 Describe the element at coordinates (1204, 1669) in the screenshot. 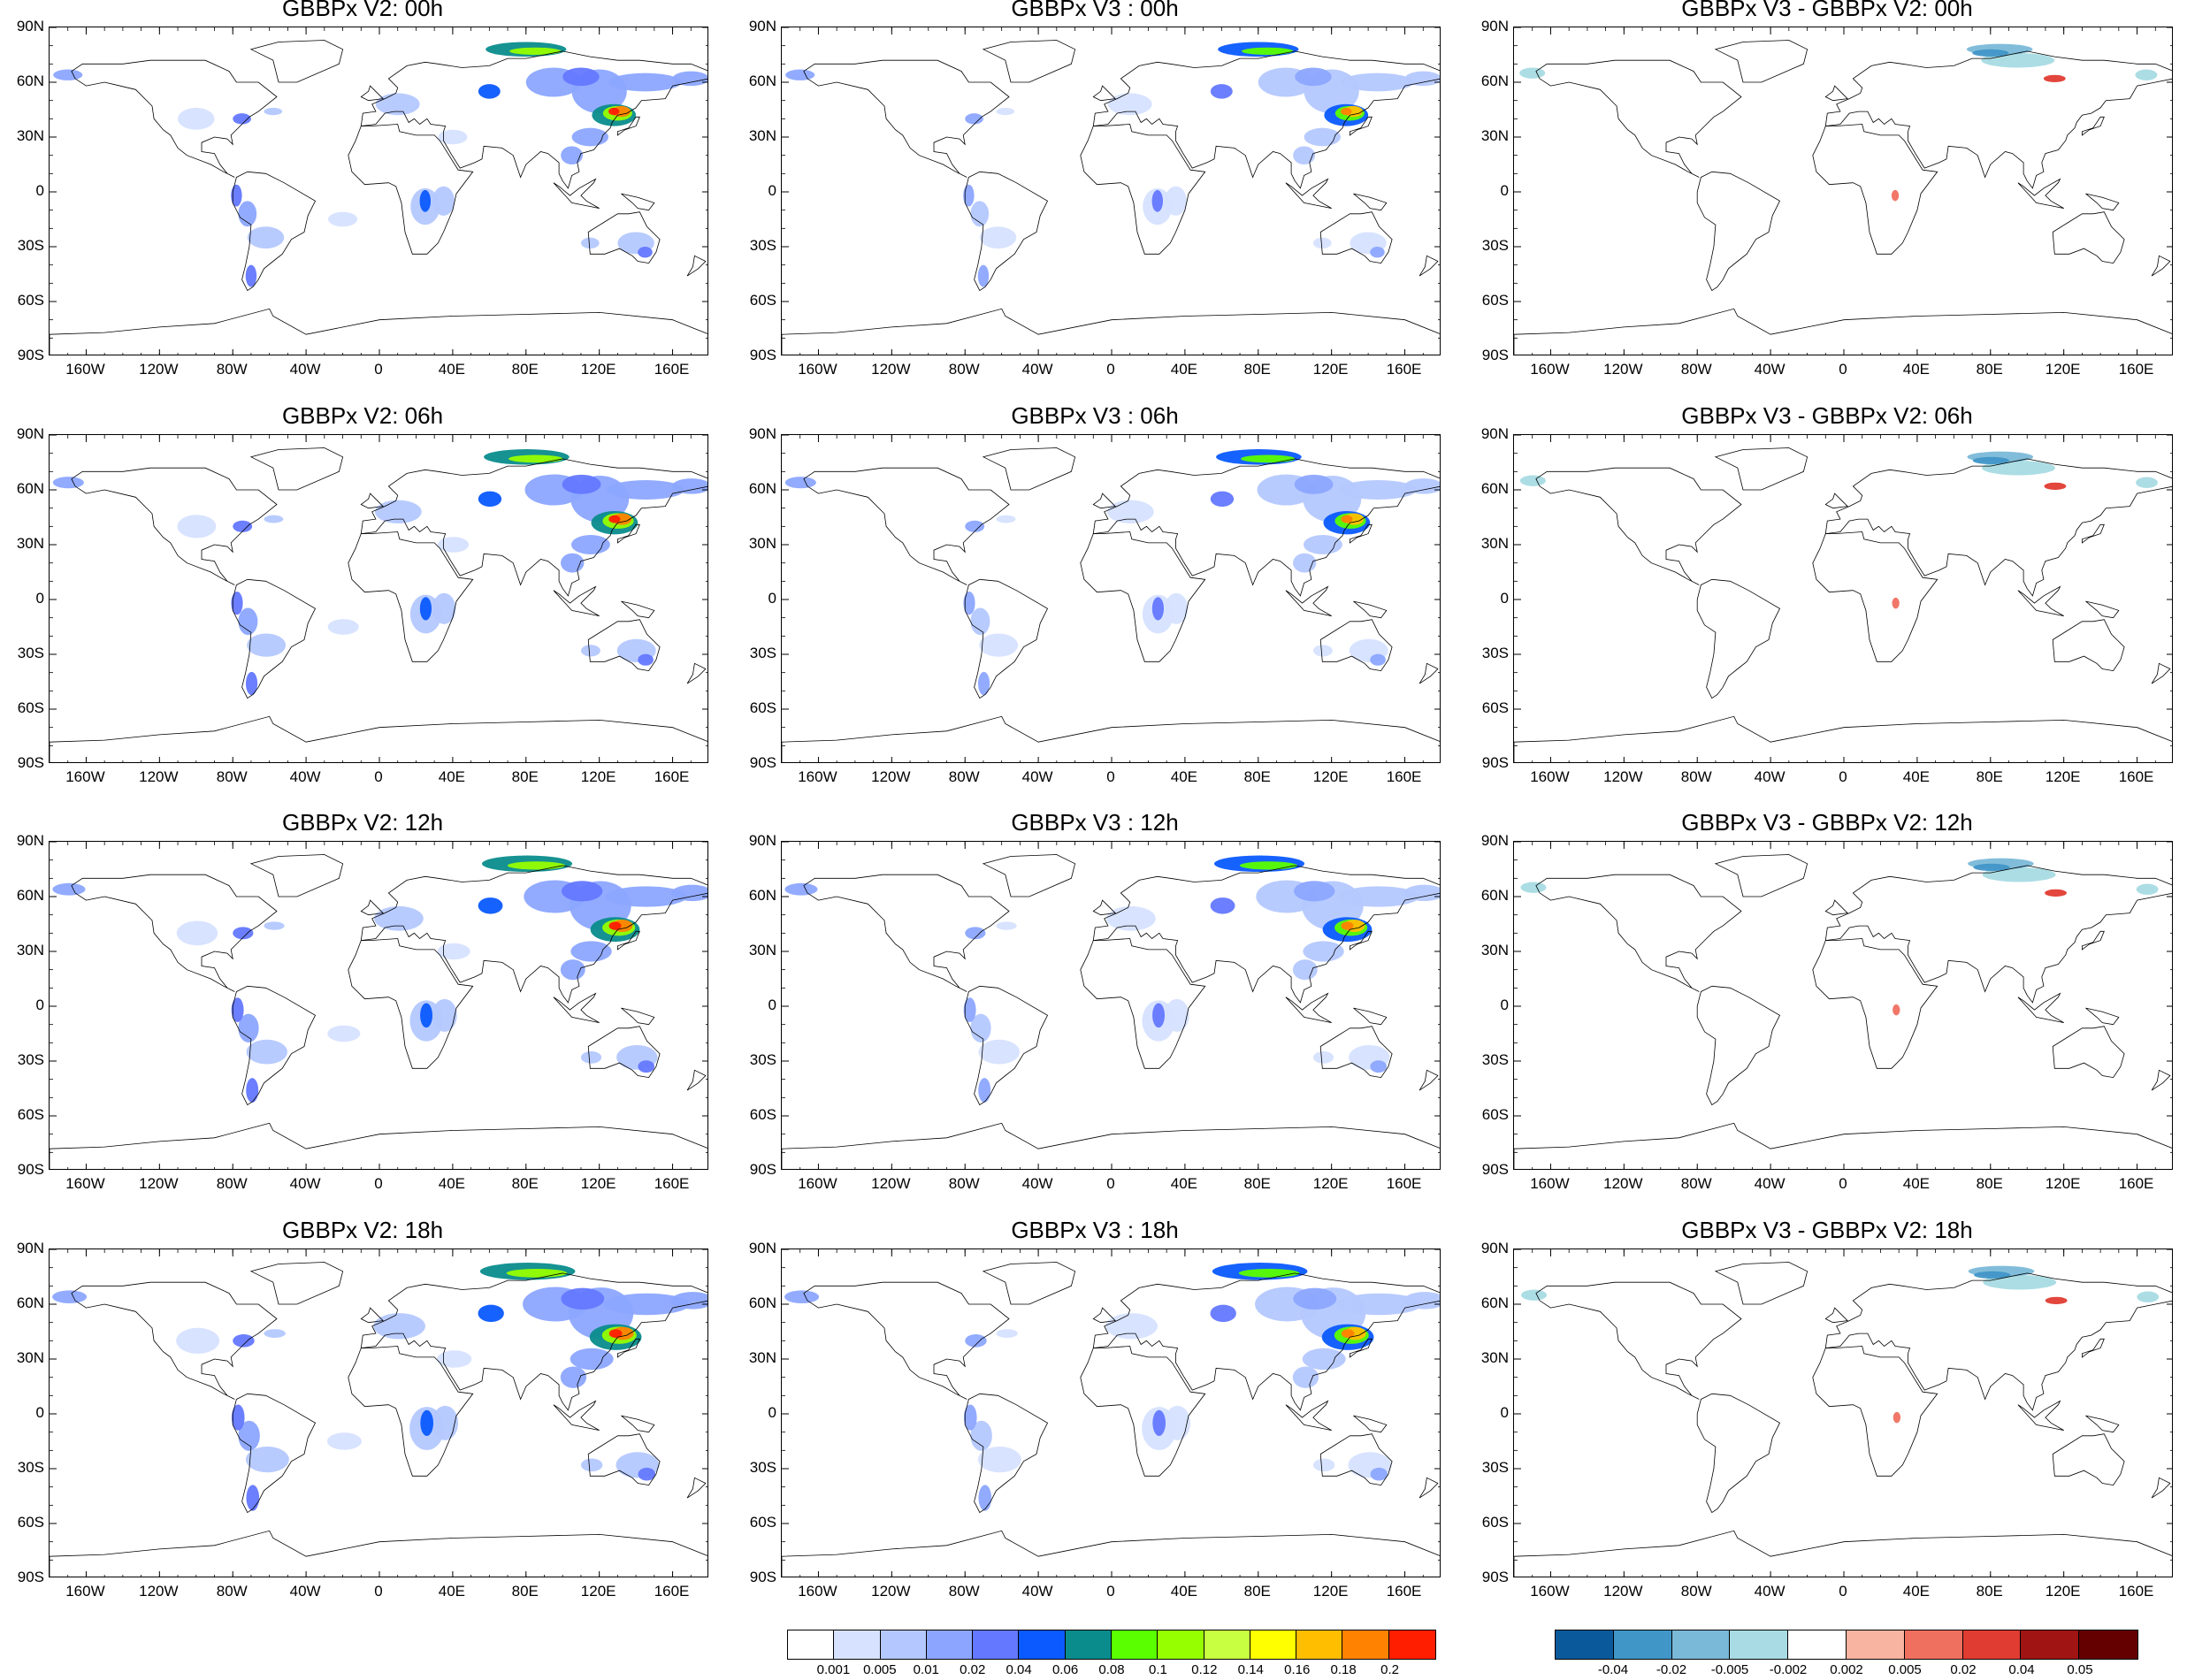

I see `colorbar-label: 0.12` at that location.